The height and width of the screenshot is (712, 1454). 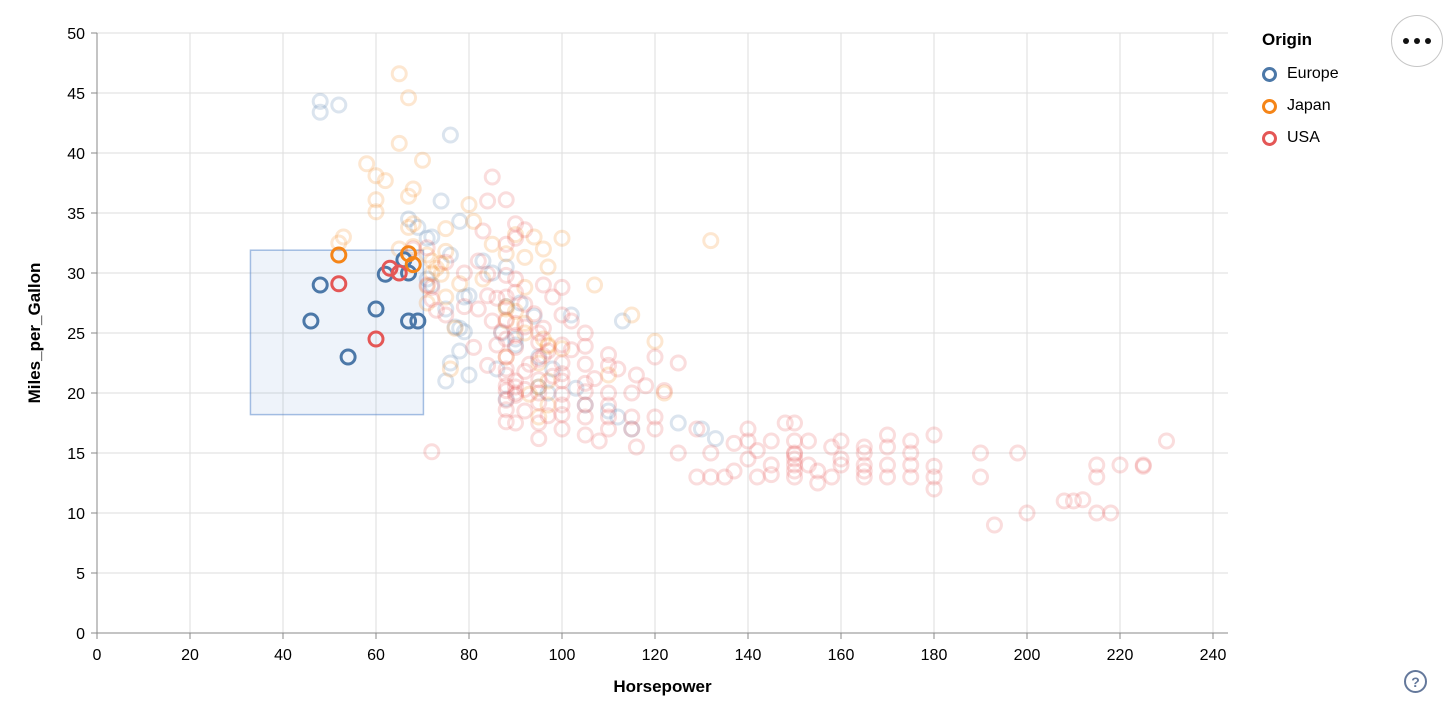 I want to click on brush-selection-rect, so click(x=337, y=332).